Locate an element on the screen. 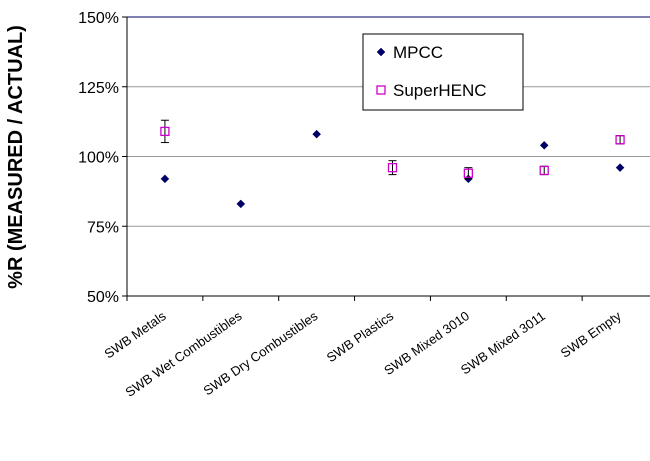  legend-box is located at coordinates (443, 72).